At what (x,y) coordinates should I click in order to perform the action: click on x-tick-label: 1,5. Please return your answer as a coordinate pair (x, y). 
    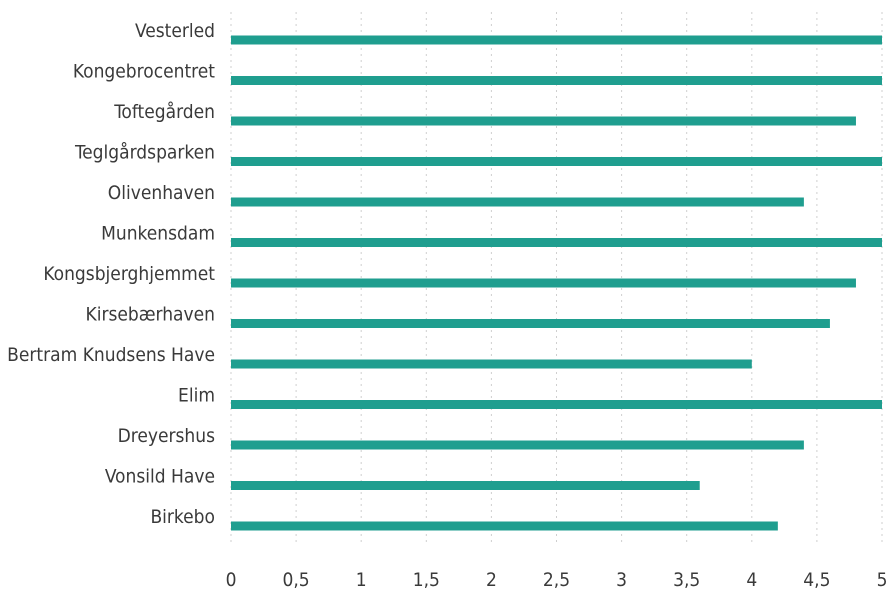
    Looking at the image, I should click on (426, 580).